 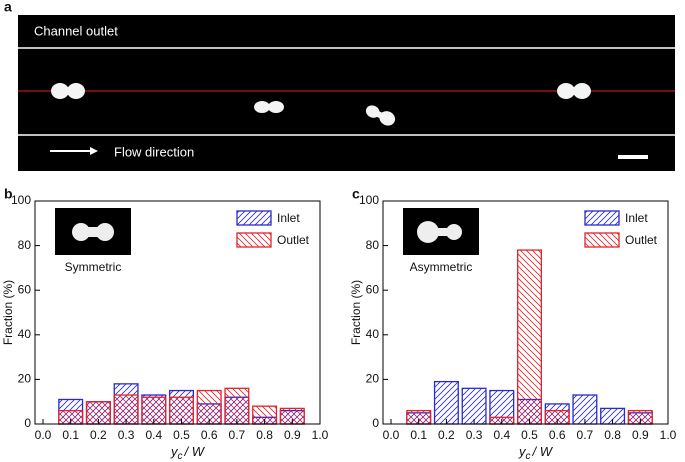 I want to click on panel-label: b, so click(x=8, y=194).